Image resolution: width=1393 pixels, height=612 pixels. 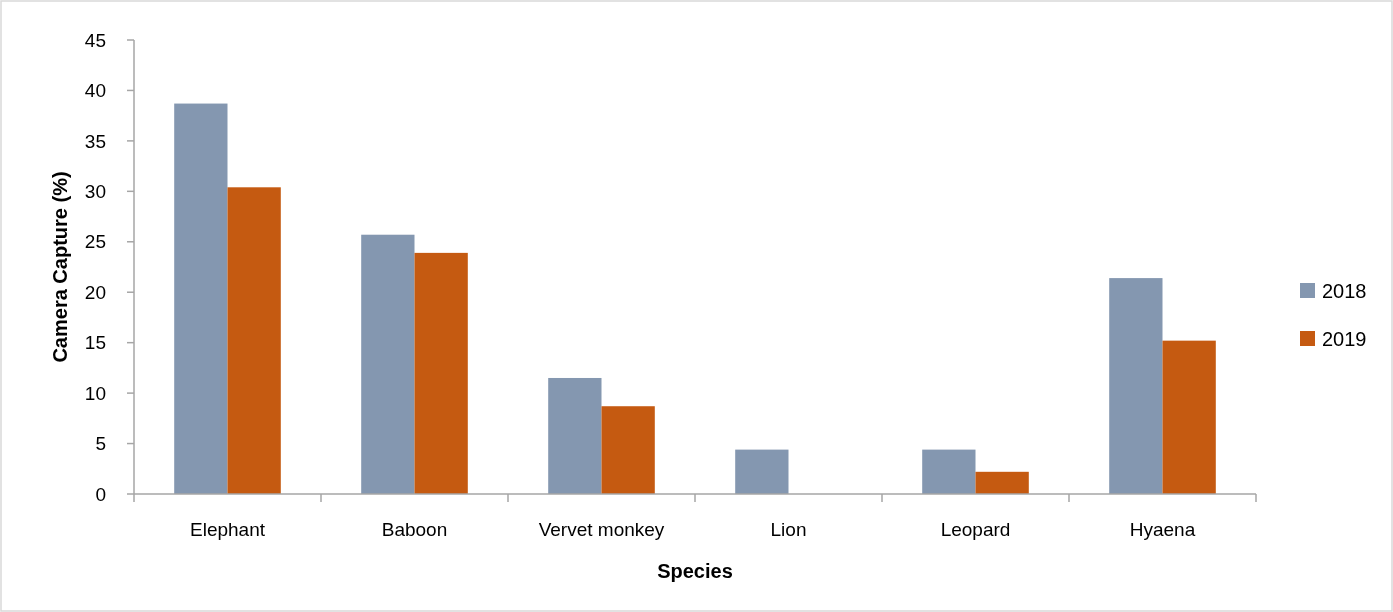 I want to click on y-tick-label: 5, so click(x=100, y=444).